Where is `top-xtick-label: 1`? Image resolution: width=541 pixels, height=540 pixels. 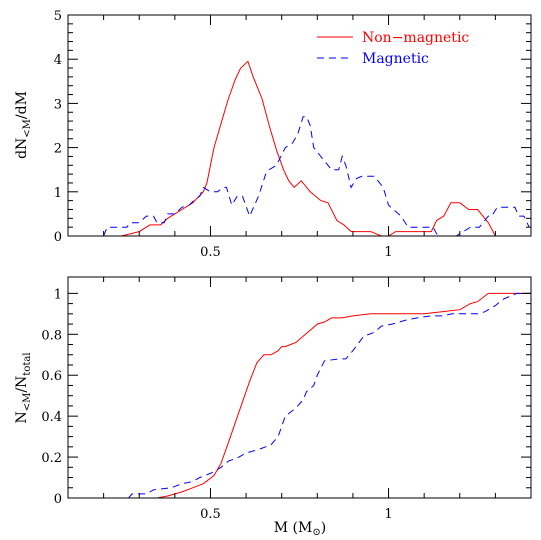 top-xtick-label: 1 is located at coordinates (388, 252).